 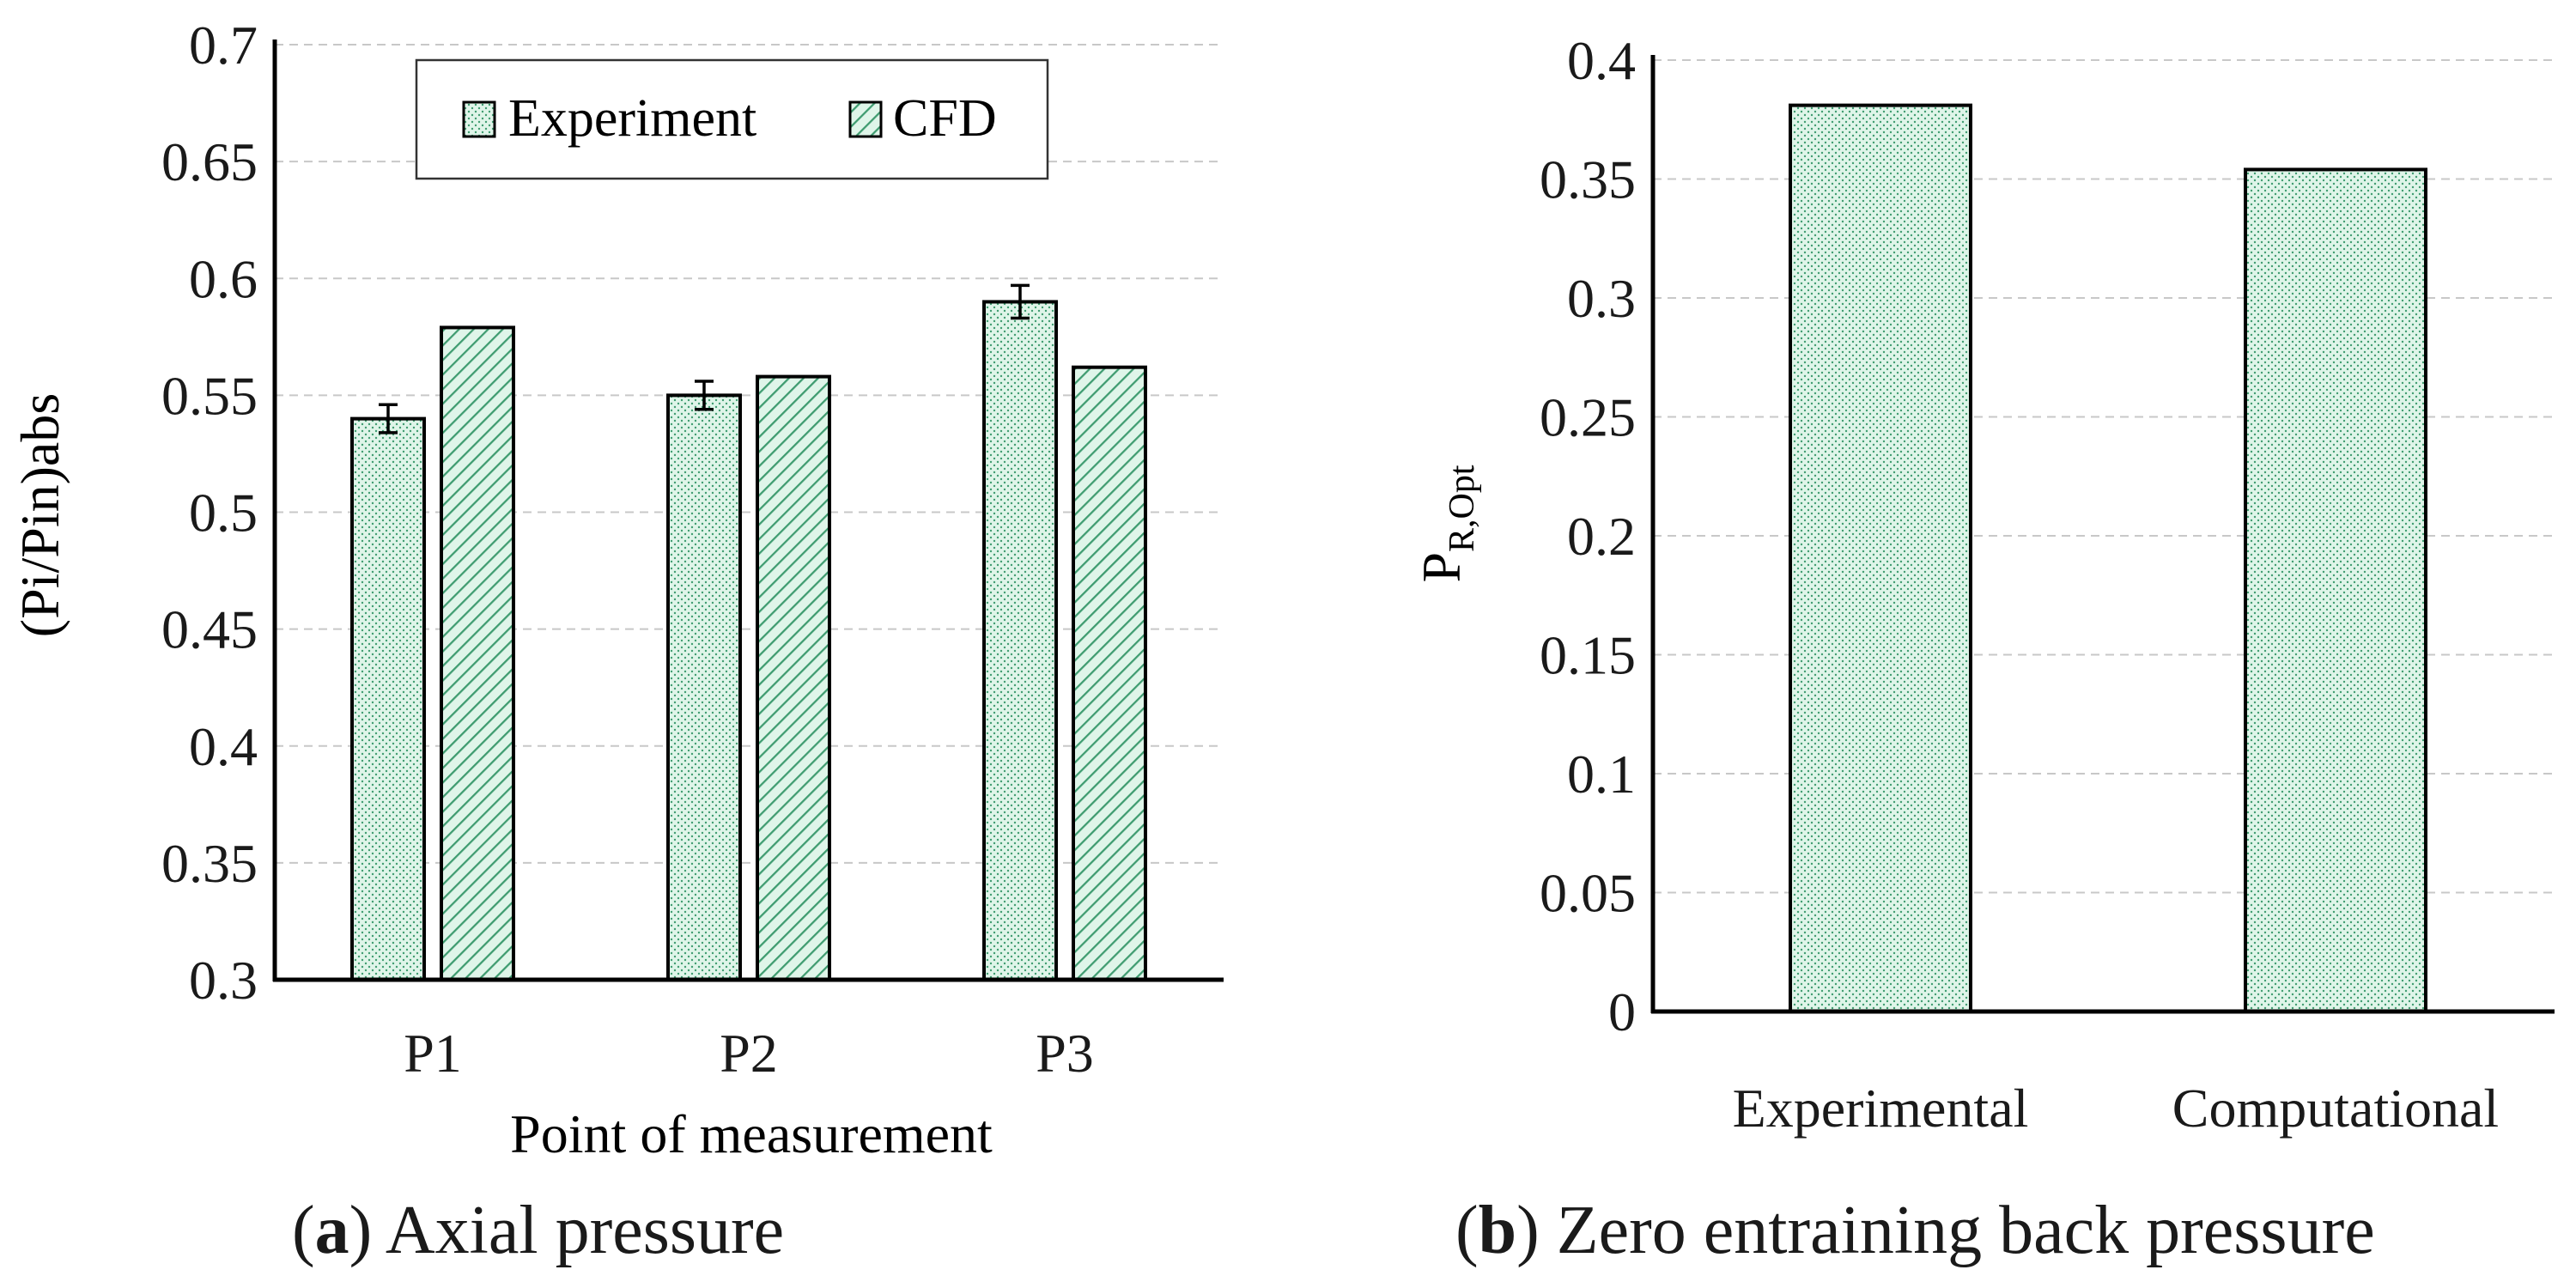 I want to click on bar-p-r-opt-computational, so click(x=2335, y=590).